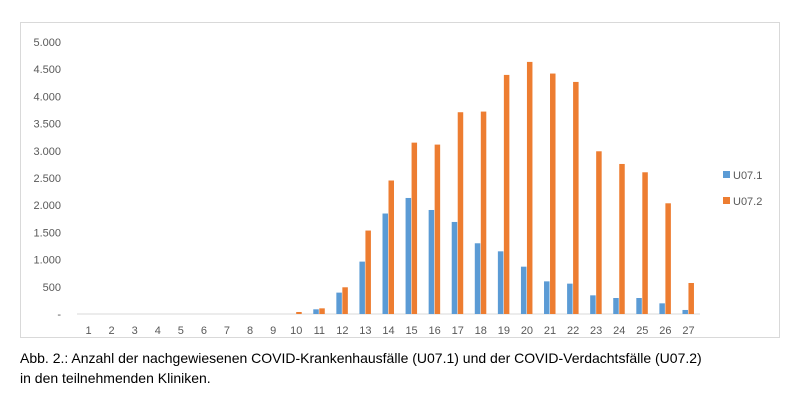 Image resolution: width=809 pixels, height=400 pixels. Describe the element at coordinates (250, 331) in the screenshot. I see `x-tick-label: 8` at that location.